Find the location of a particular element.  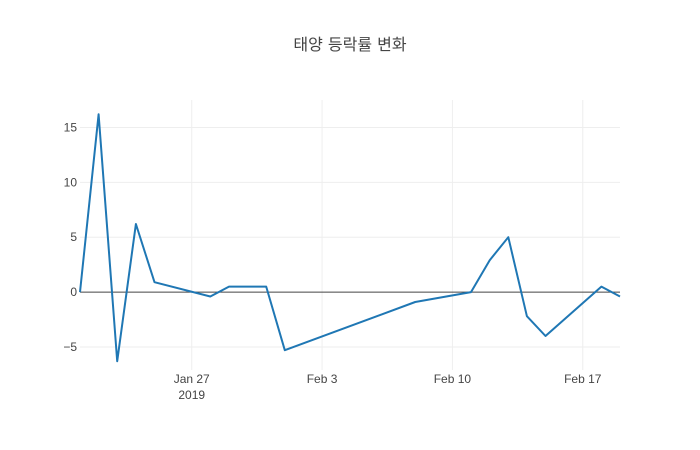

chart-title: 태양 등락률 변화 is located at coordinates (349, 44).